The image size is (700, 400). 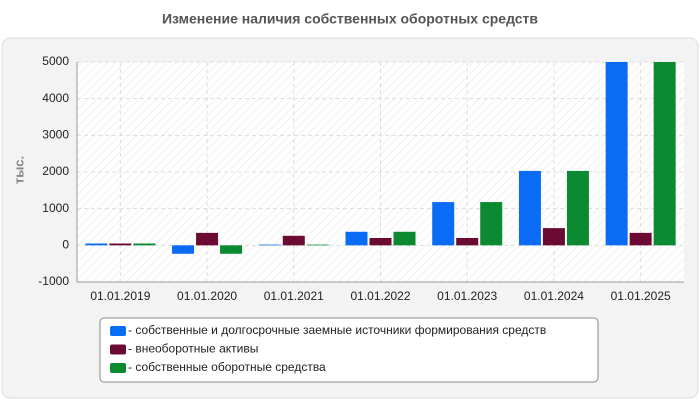 What do you see at coordinates (227, 367) in the screenshot?
I see `legend-label: - собственные оборотные средства` at bounding box center [227, 367].